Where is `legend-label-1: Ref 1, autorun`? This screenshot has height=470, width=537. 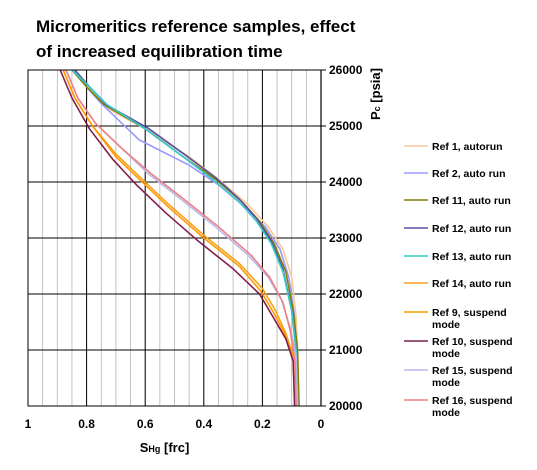
legend-label-1: Ref 1, autorun is located at coordinates (467, 147).